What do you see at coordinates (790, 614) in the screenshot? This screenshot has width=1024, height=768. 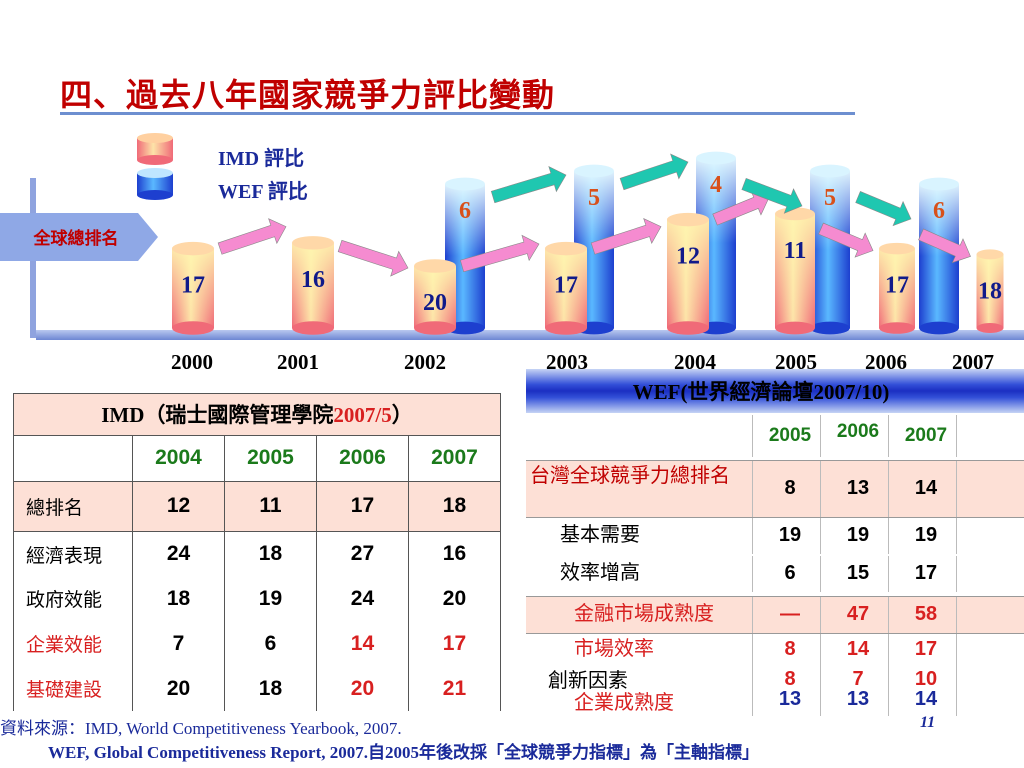 I see `wef-finance-row-value: —` at bounding box center [790, 614].